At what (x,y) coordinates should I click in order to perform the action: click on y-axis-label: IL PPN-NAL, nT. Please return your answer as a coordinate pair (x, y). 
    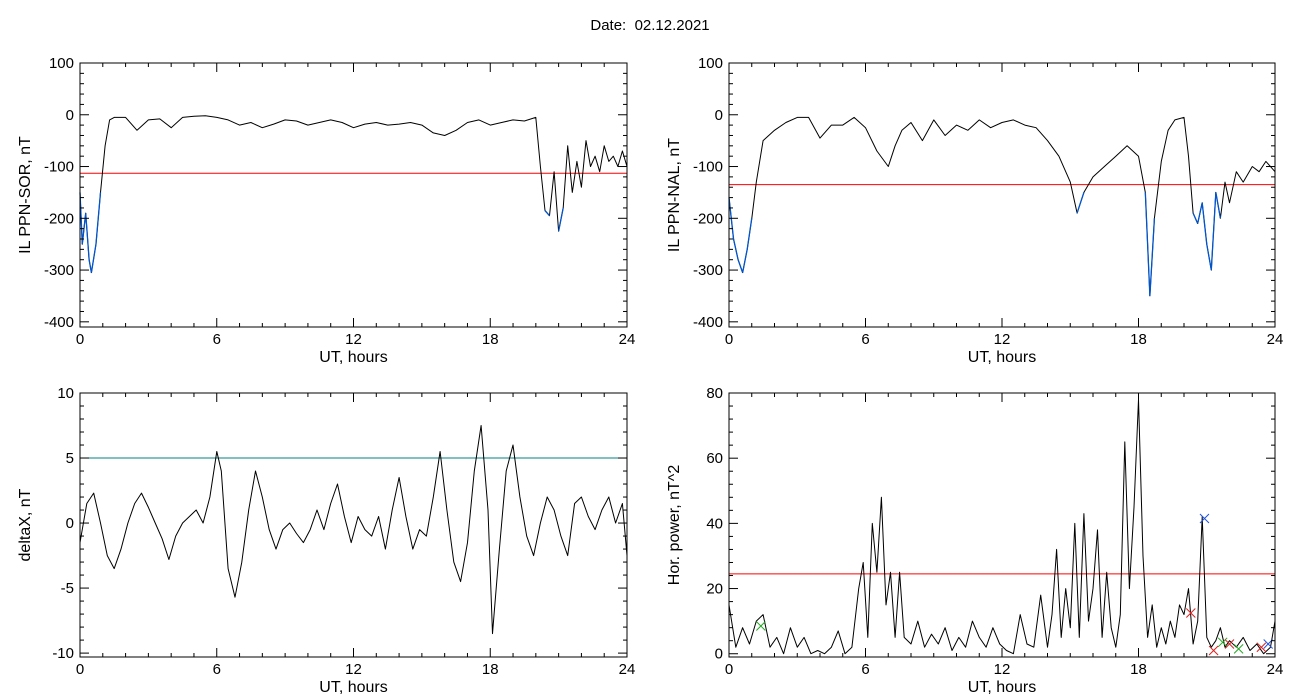
    Looking at the image, I should click on (674, 195).